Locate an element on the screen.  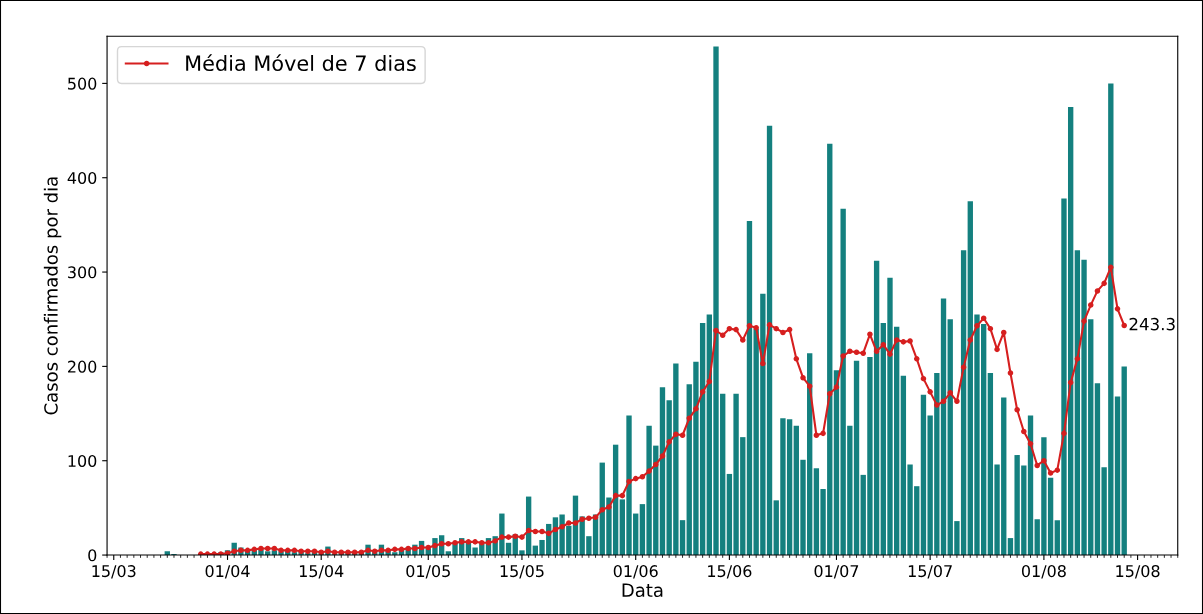
y-axis-title: Casos confirmados por dia is located at coordinates (52, 296).